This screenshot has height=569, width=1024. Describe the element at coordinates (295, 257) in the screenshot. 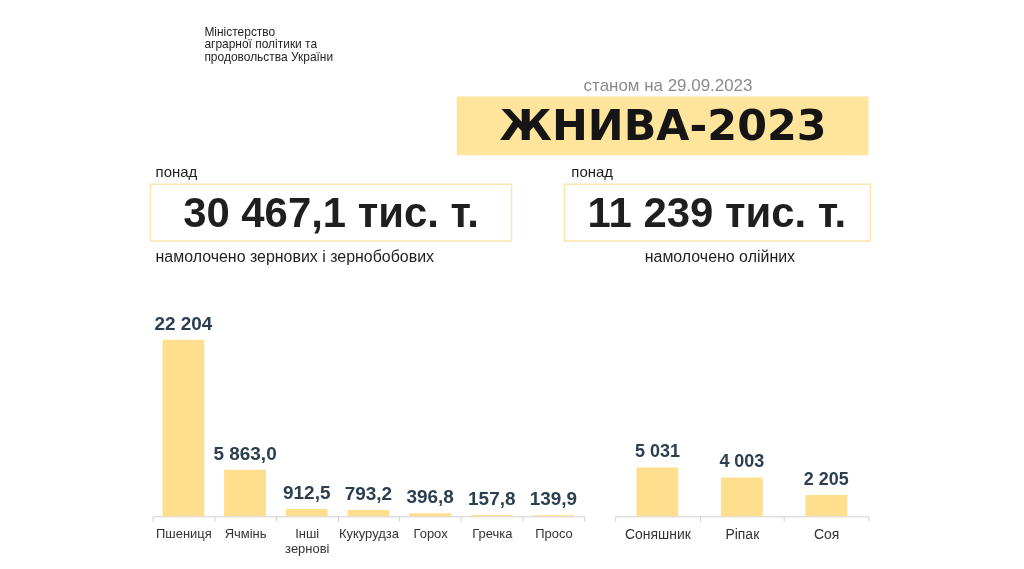

I see `text: намолочено зернових і зернобобових` at that location.